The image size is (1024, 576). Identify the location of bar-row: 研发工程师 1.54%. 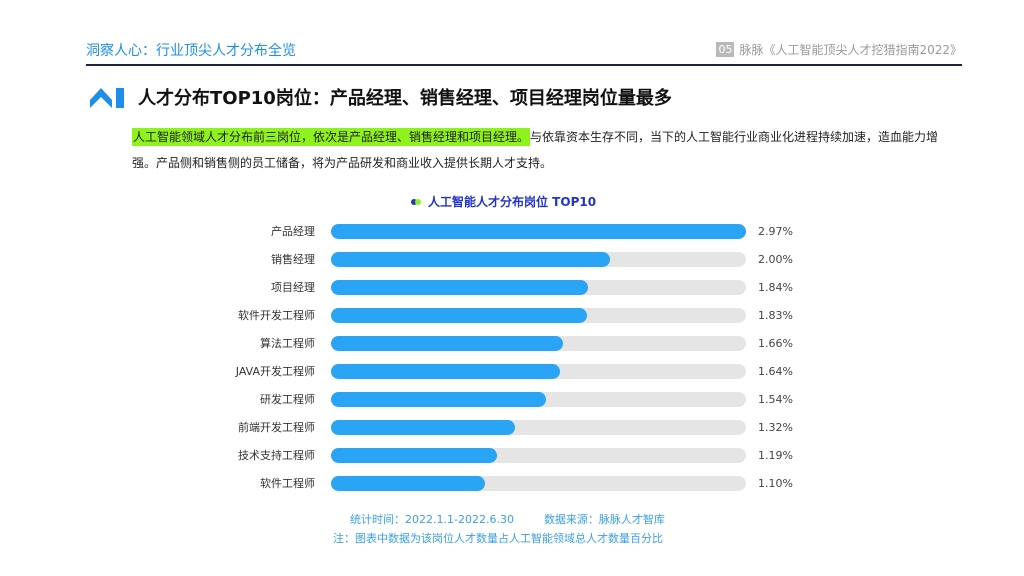
(512, 400).